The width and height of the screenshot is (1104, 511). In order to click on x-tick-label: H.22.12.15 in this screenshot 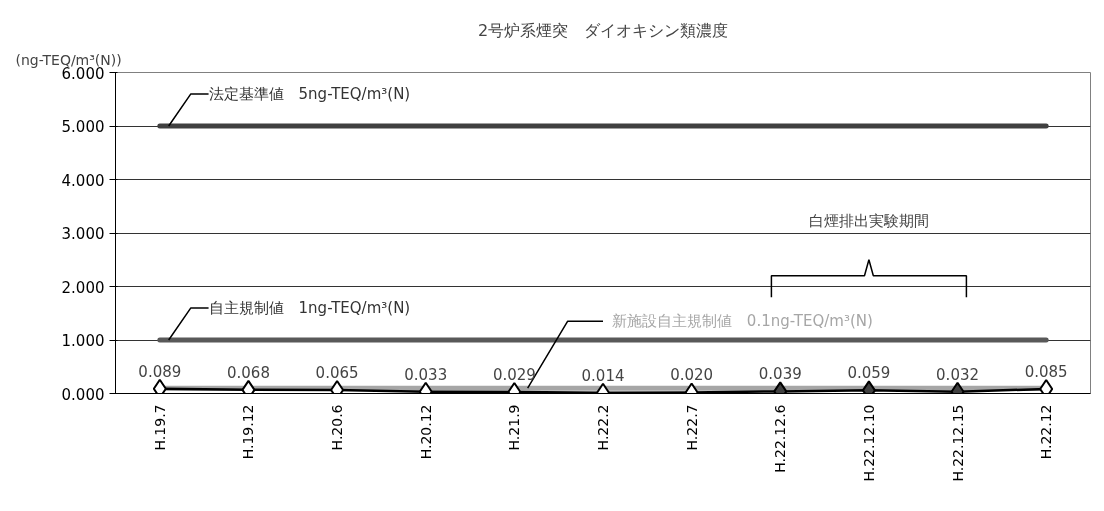, I will do `click(957, 443)`.